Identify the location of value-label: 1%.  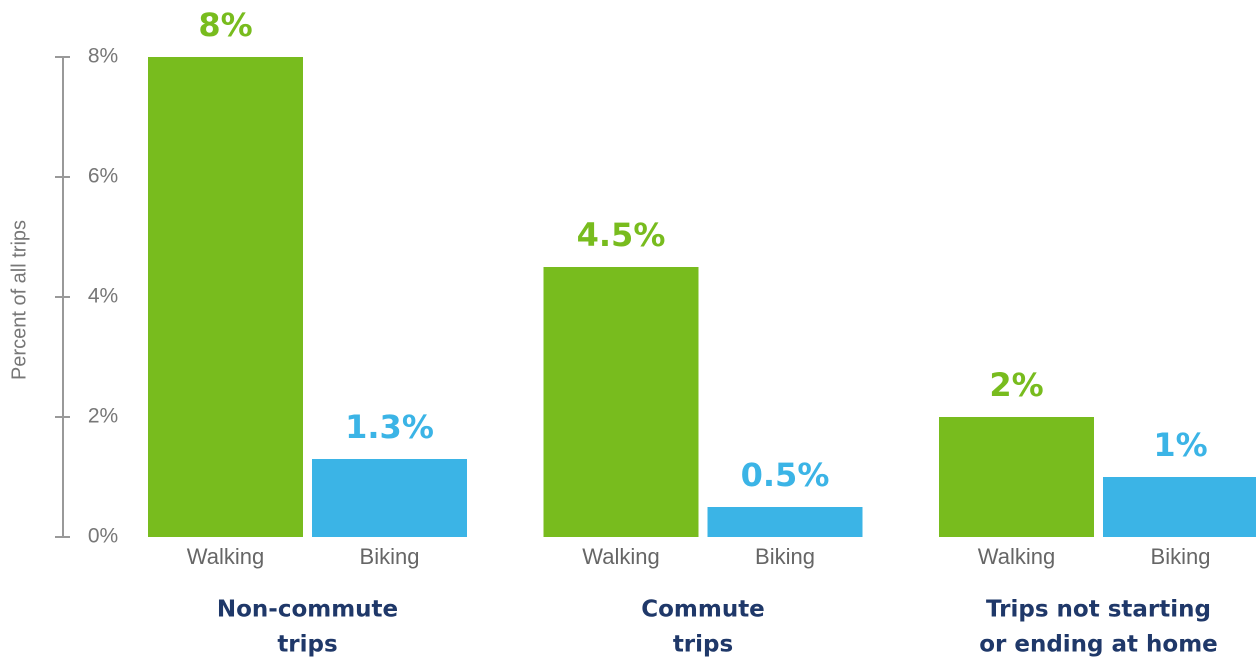
(1180, 445).